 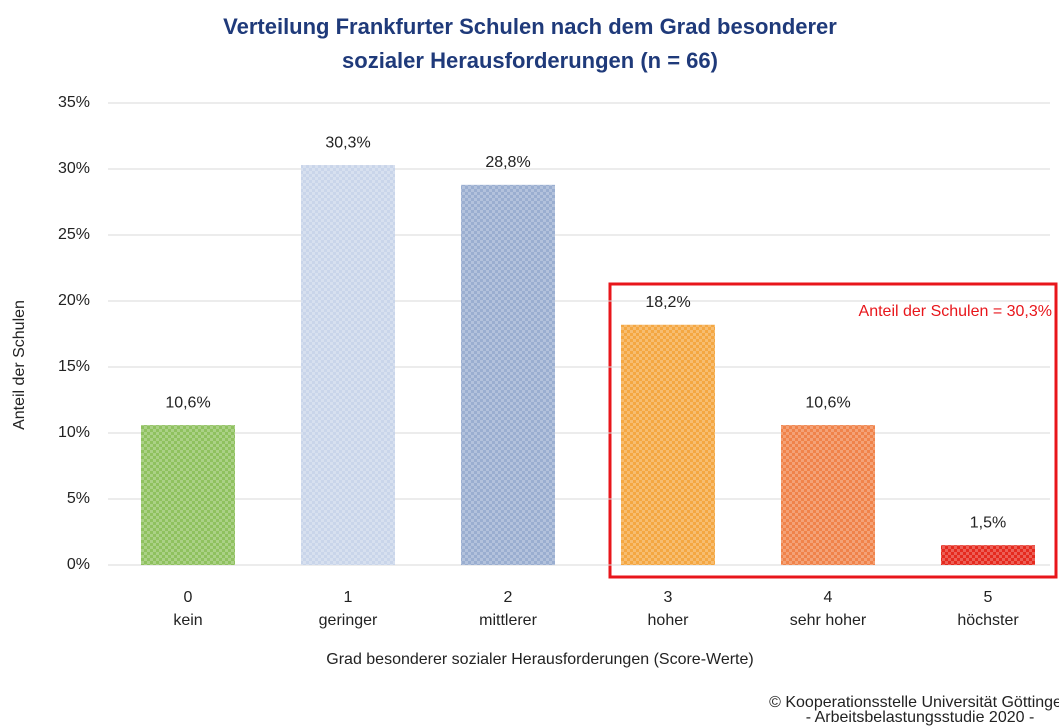 What do you see at coordinates (19, 365) in the screenshot?
I see `y-axis-label: Anteil der Schulen` at bounding box center [19, 365].